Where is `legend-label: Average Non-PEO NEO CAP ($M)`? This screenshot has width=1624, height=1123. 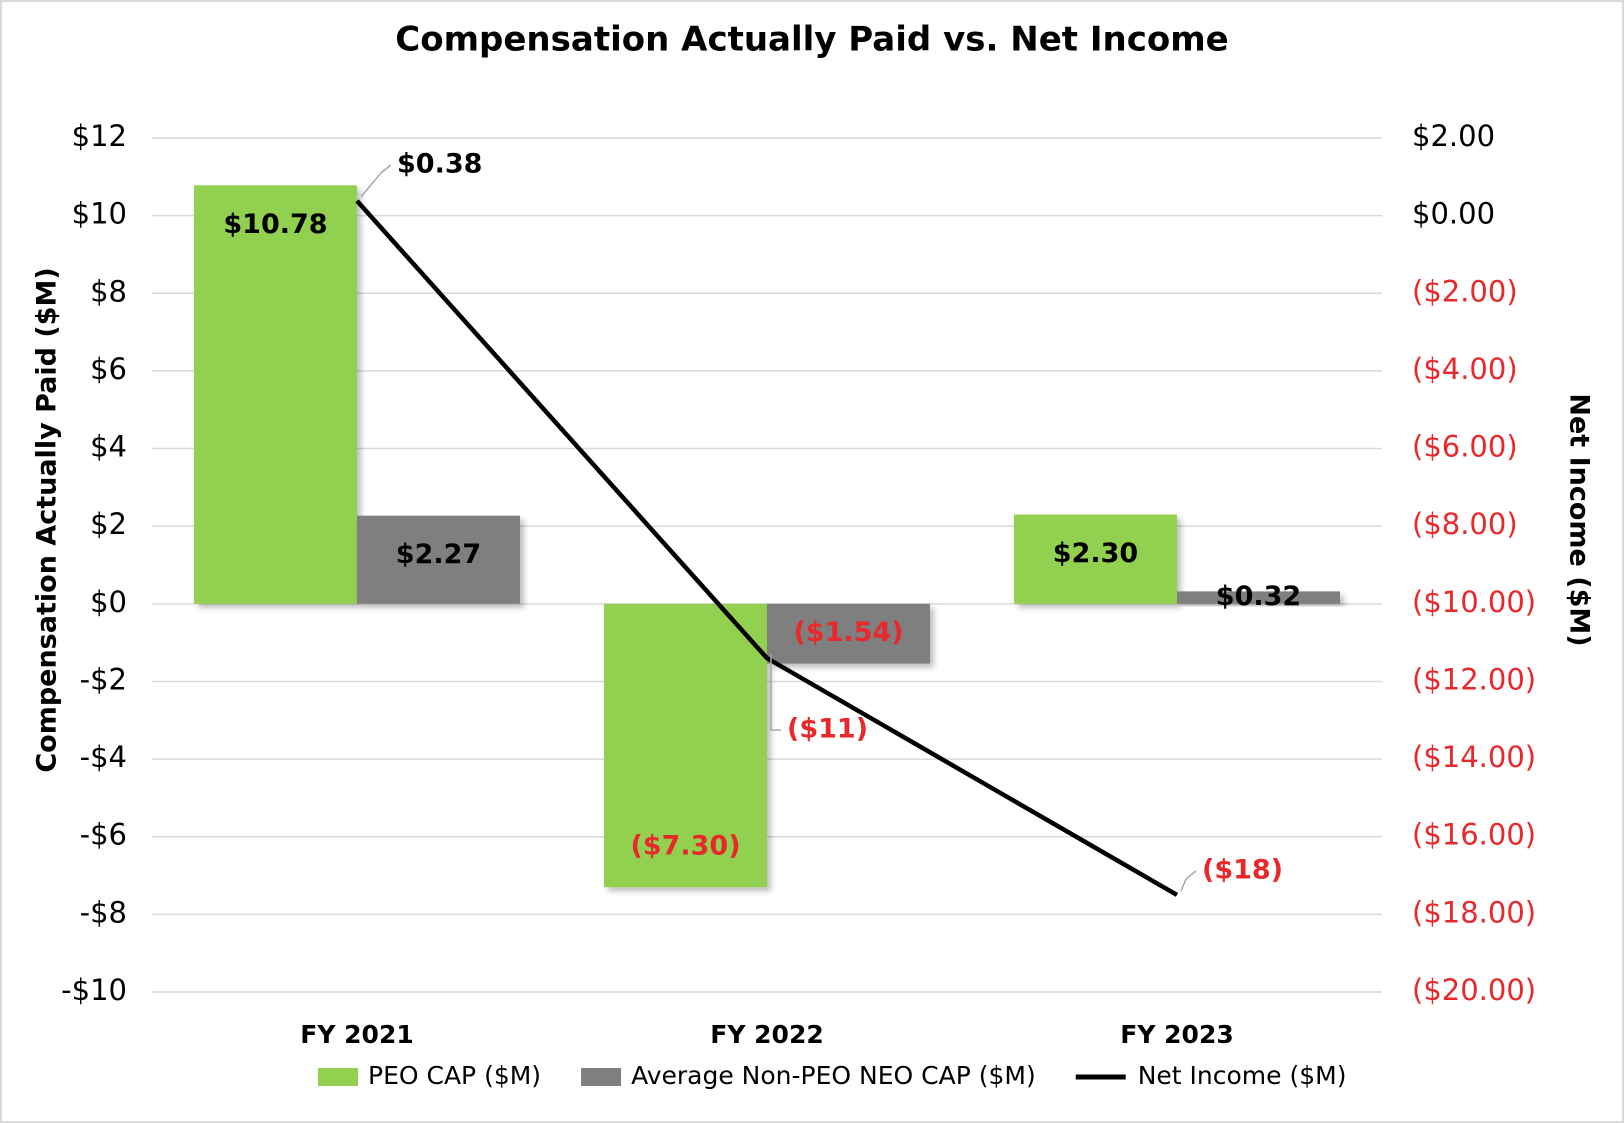 legend-label: Average Non-PEO NEO CAP ($M) is located at coordinates (833, 1075).